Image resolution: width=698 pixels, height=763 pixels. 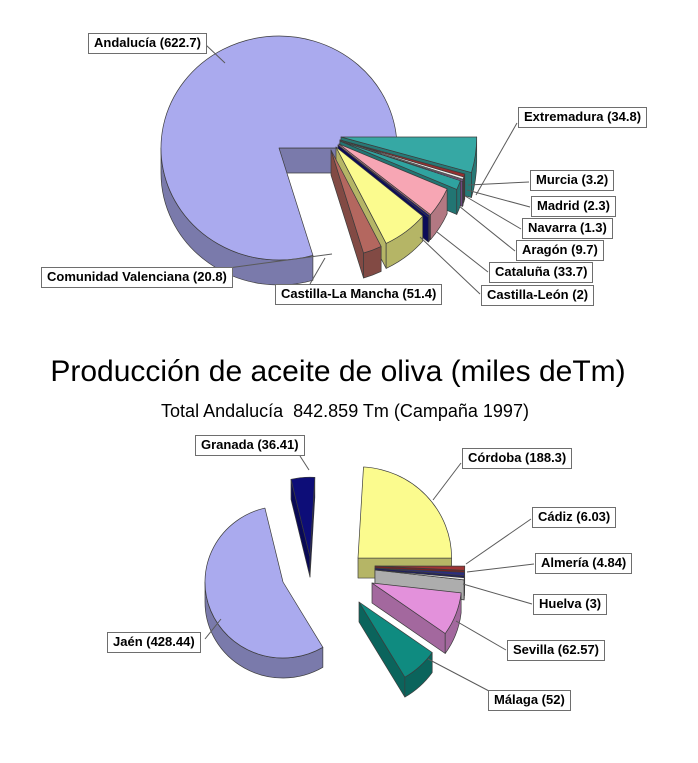 What do you see at coordinates (572, 180) in the screenshot?
I see `slice-label-murcia: Murcia (3.2)` at bounding box center [572, 180].